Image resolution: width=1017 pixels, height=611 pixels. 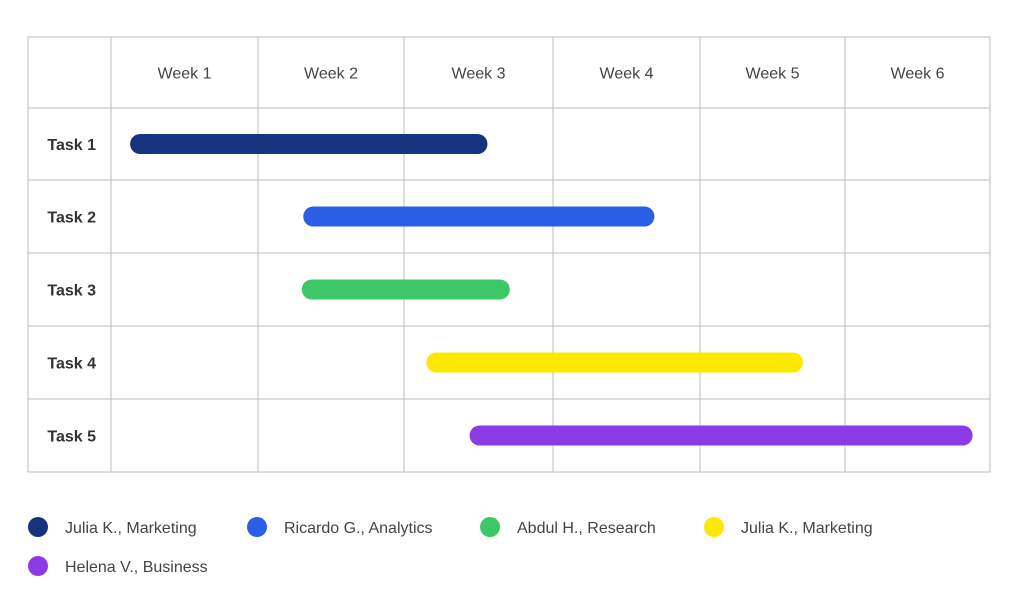 I want to click on task-labels: Task 1 Task 2 Task 3 Task 4 Task 5, so click(x=71, y=291).